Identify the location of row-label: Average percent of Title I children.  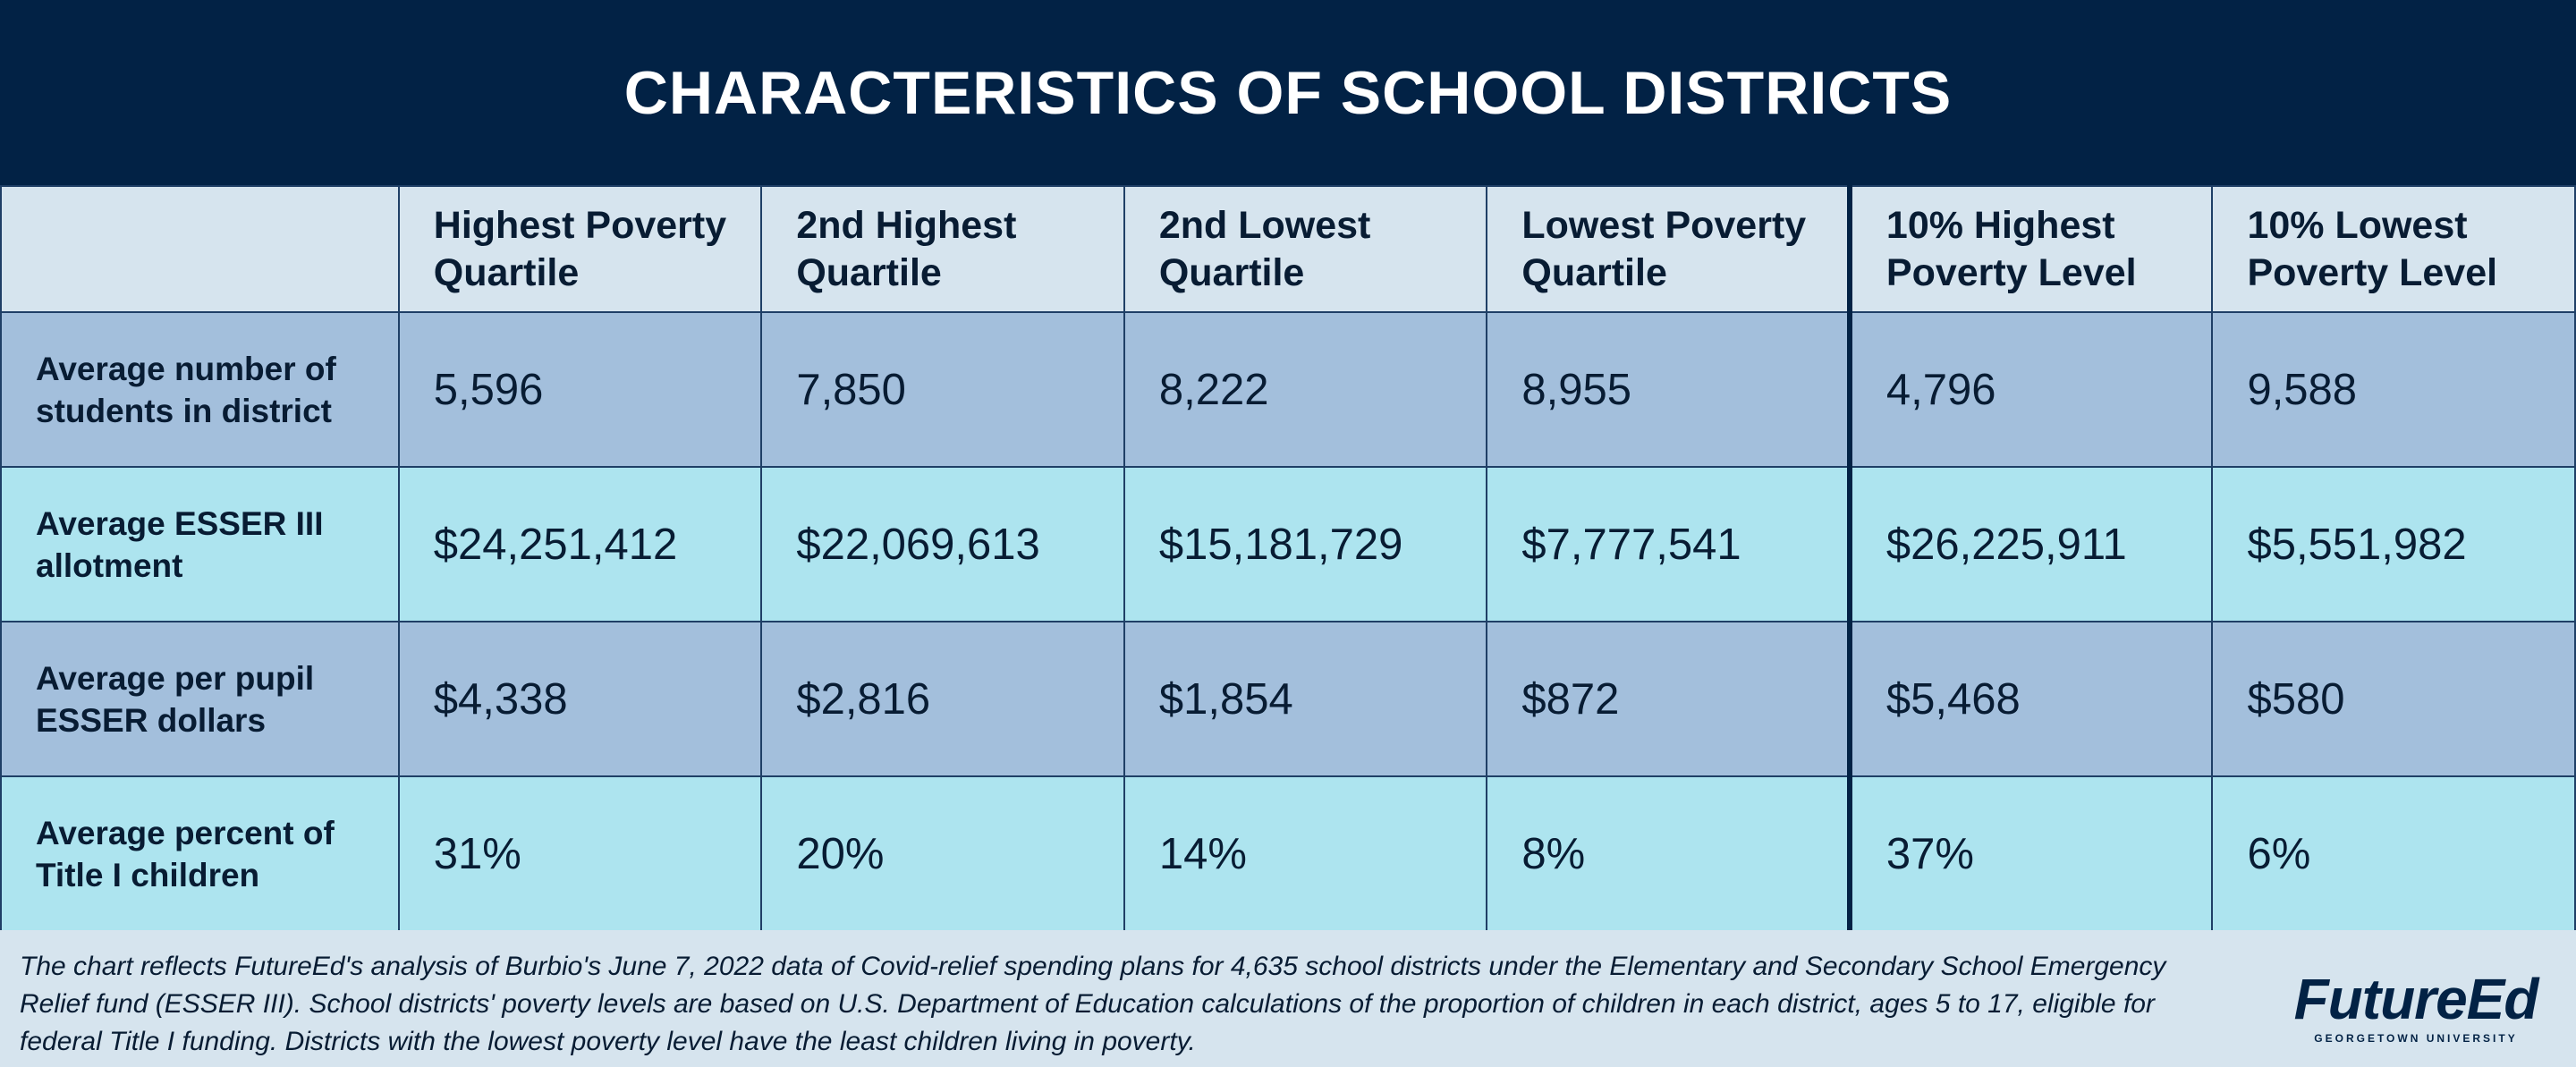
(200, 853).